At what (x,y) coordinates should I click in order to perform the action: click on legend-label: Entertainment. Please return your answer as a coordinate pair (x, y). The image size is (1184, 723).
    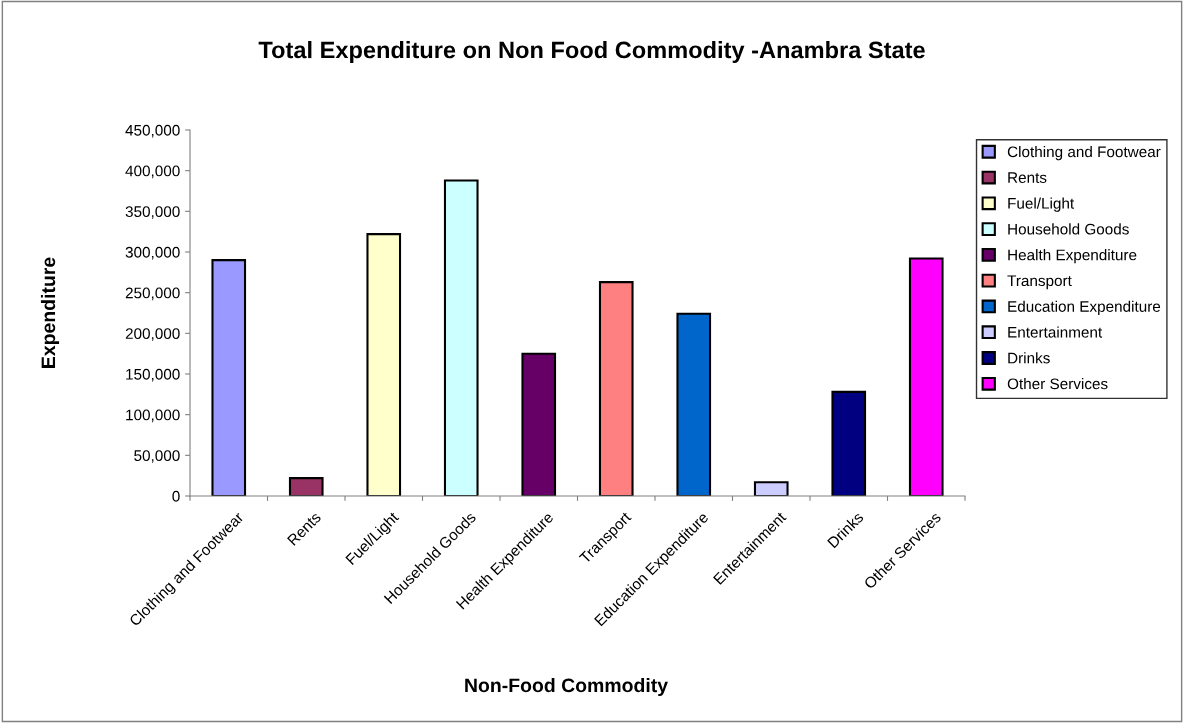
    Looking at the image, I should click on (1055, 332).